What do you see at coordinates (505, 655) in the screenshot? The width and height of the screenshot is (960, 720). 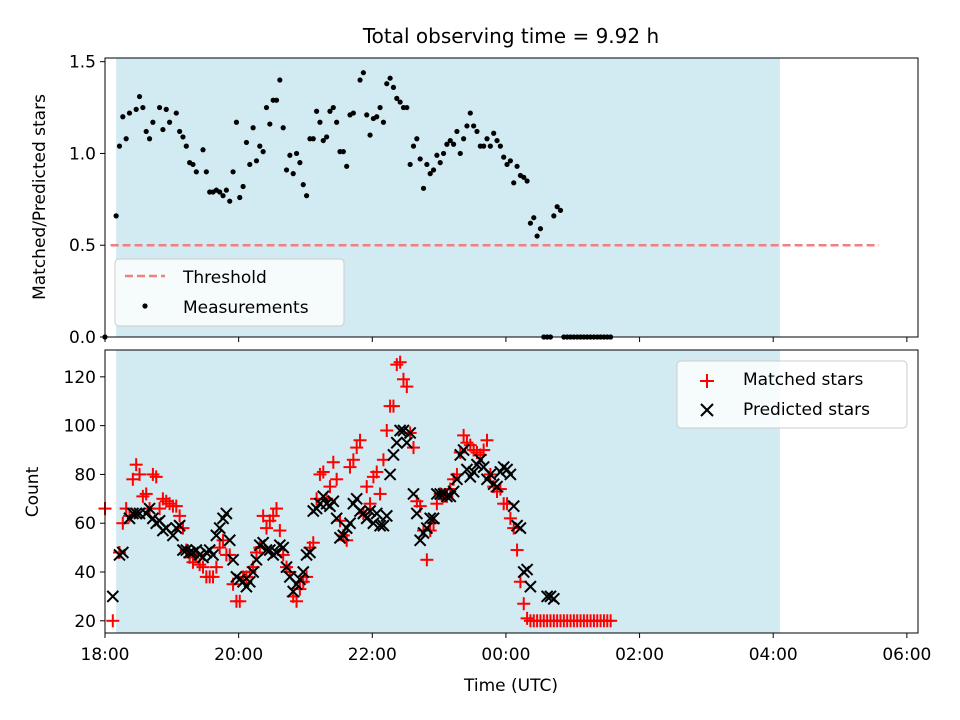 I see `x-tick-label: 00:00` at bounding box center [505, 655].